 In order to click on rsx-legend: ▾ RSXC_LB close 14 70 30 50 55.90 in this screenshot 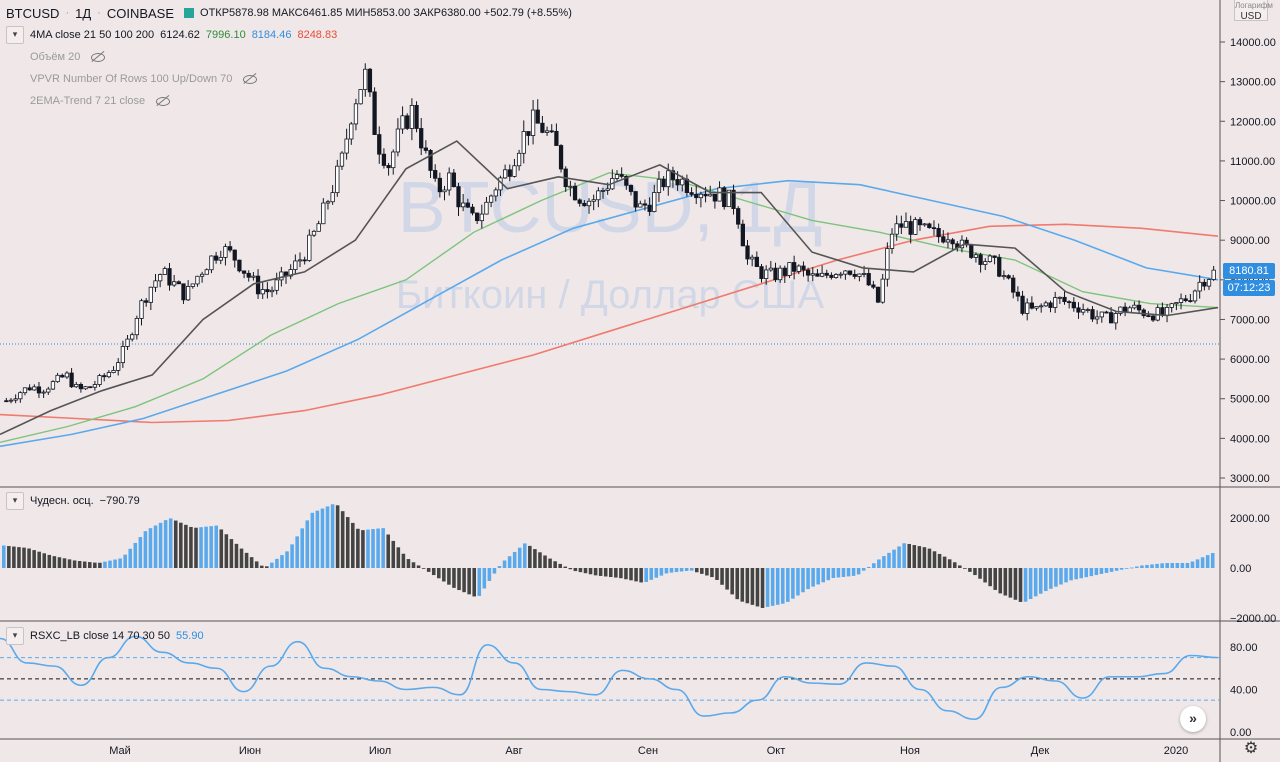, I will do `click(108, 636)`.